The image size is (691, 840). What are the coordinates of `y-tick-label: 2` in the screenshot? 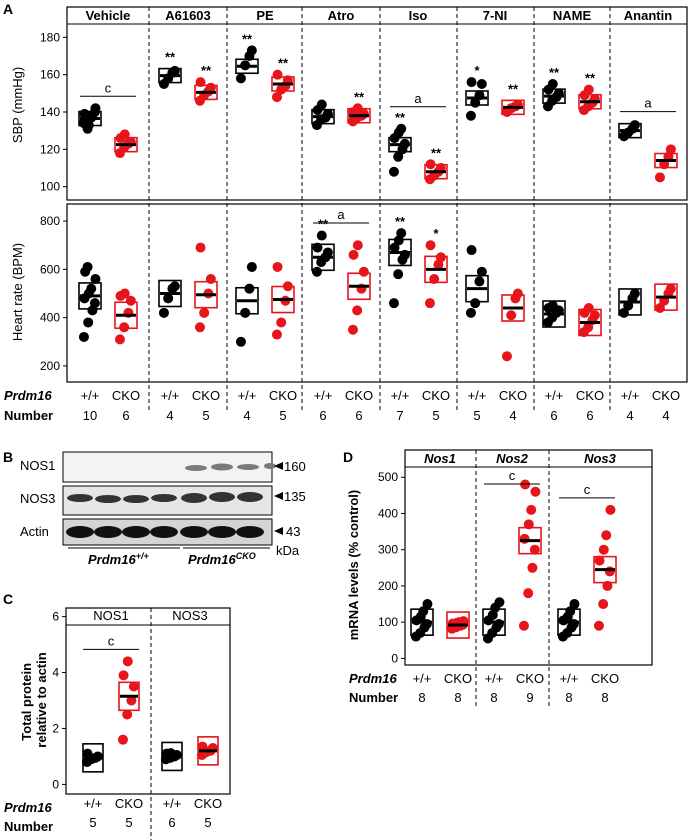 It's located at (55, 728).